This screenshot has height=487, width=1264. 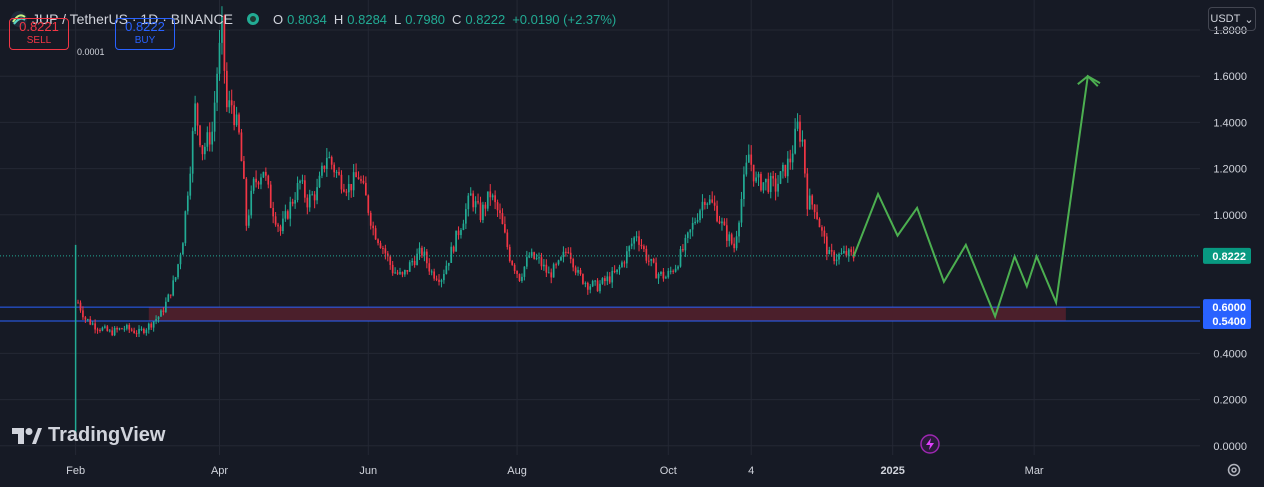 I want to click on buy-price: 0.8222, so click(x=145, y=26).